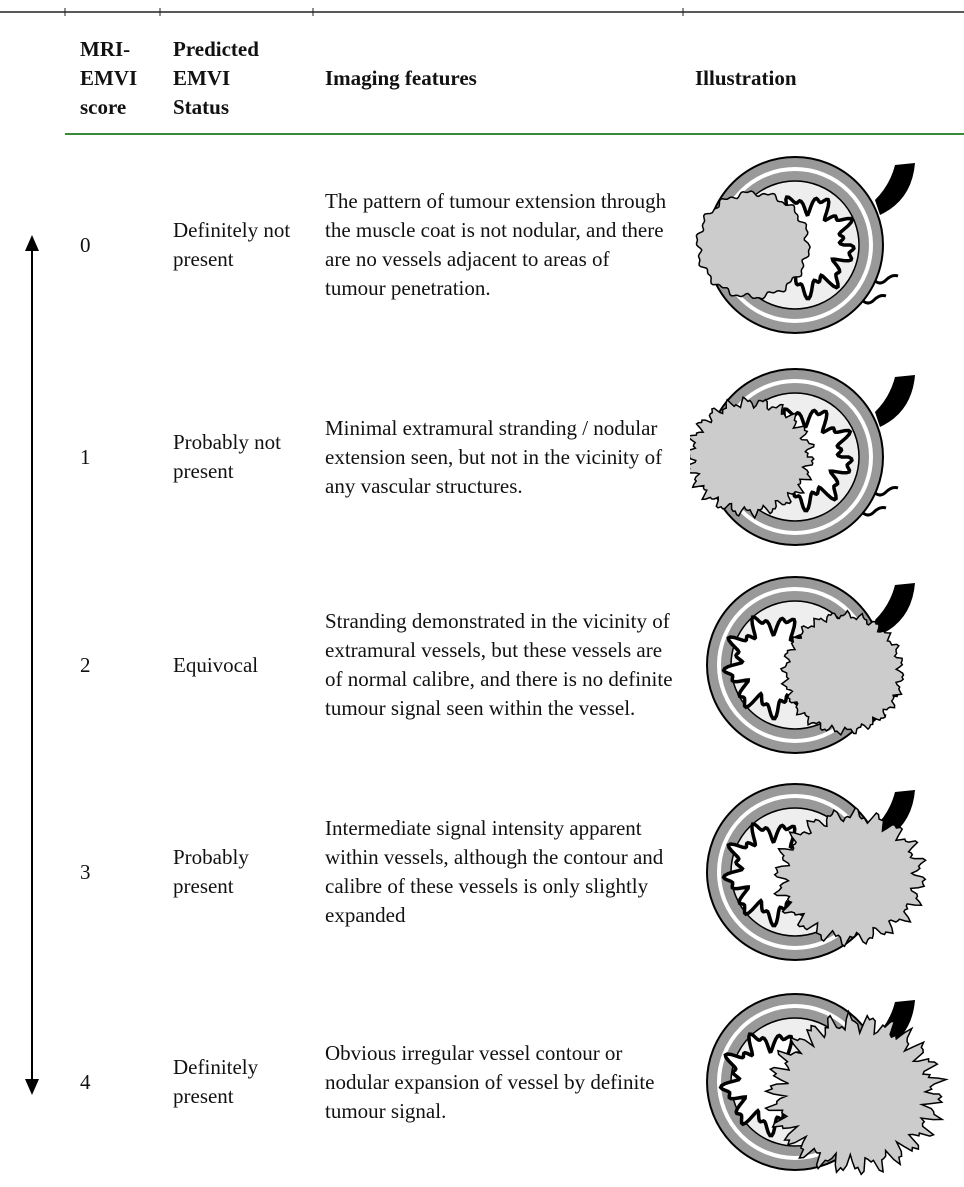  Describe the element at coordinates (211, 871) in the screenshot. I see `cell-status: Probably present` at that location.